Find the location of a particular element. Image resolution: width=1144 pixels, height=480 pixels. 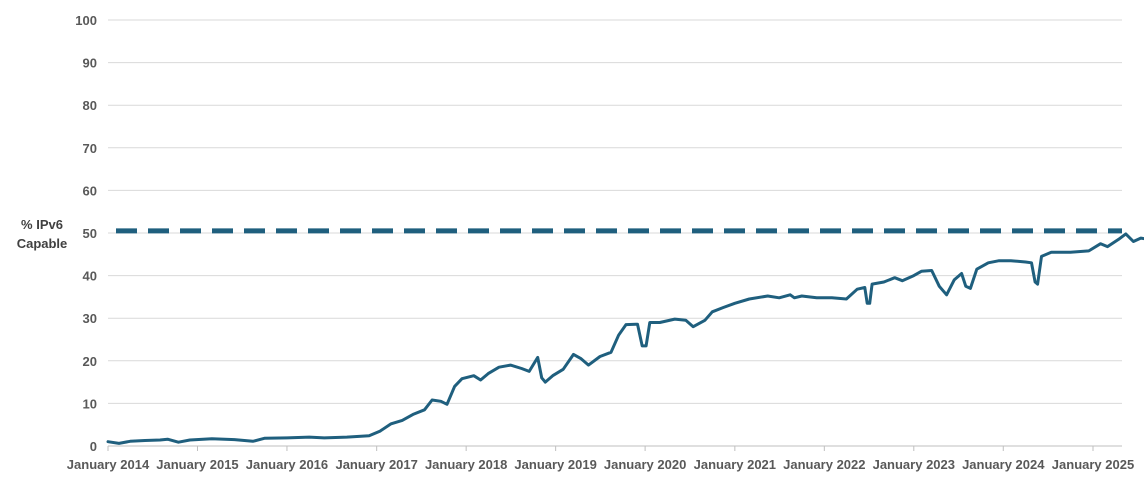

x-tick-label: January 2023 is located at coordinates (914, 464).